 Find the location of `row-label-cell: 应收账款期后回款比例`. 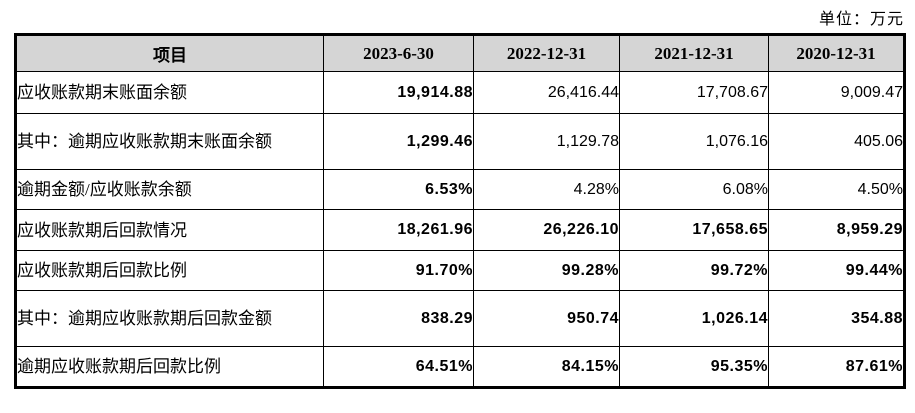

row-label-cell: 应收账款期后回款比例 is located at coordinates (169, 270).